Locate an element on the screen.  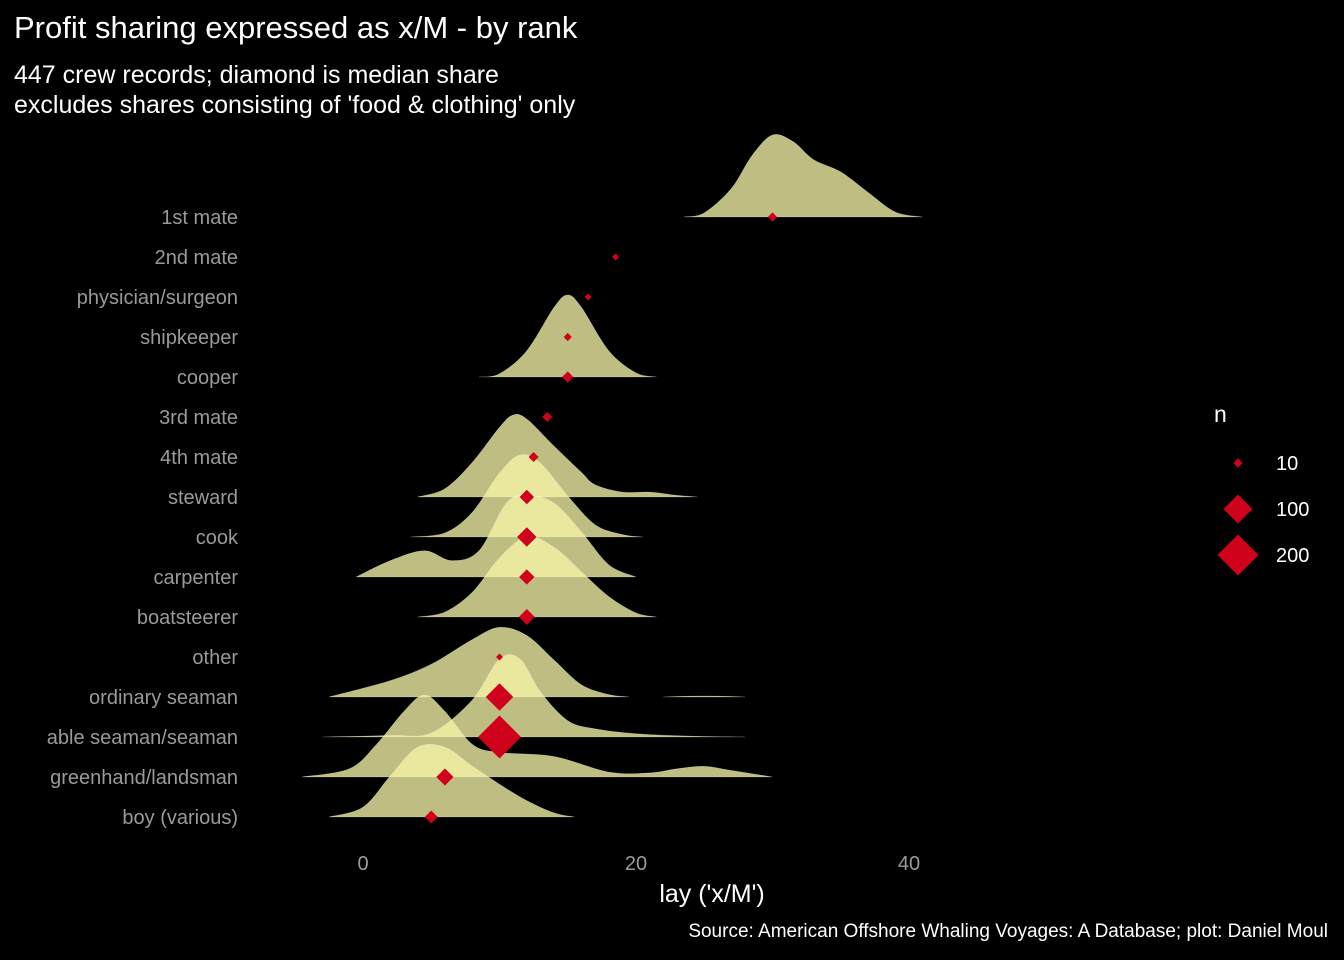
x-tick-label: 20 is located at coordinates (636, 864).